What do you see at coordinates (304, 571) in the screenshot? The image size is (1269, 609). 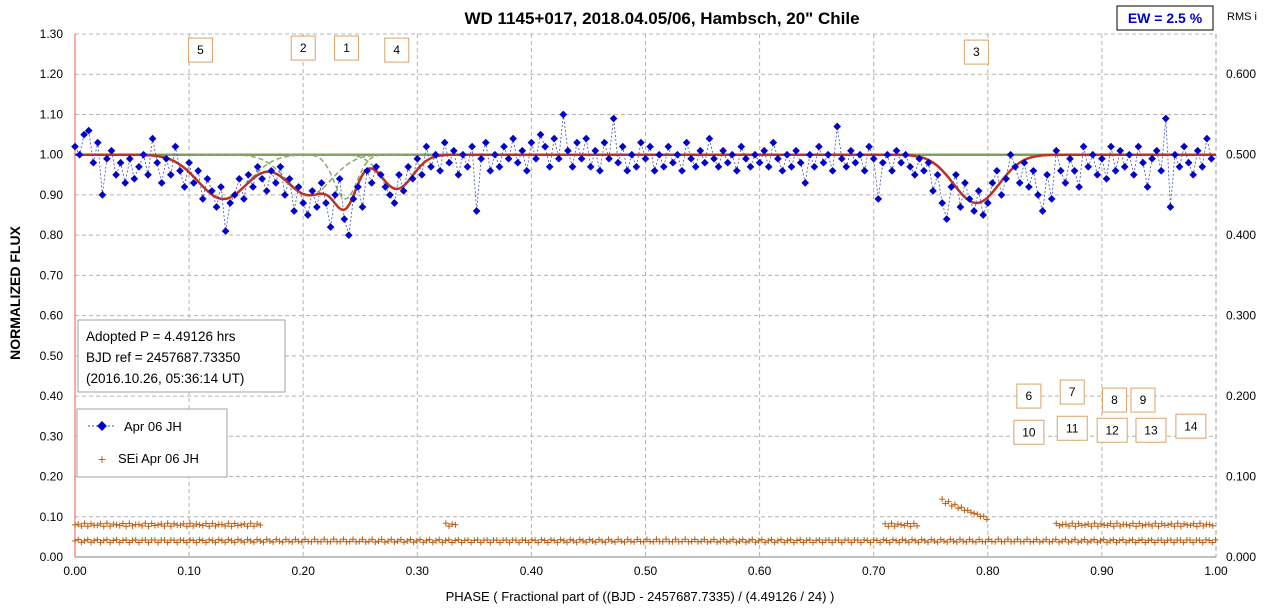 I see `x-tick-label: 0.20` at bounding box center [304, 571].